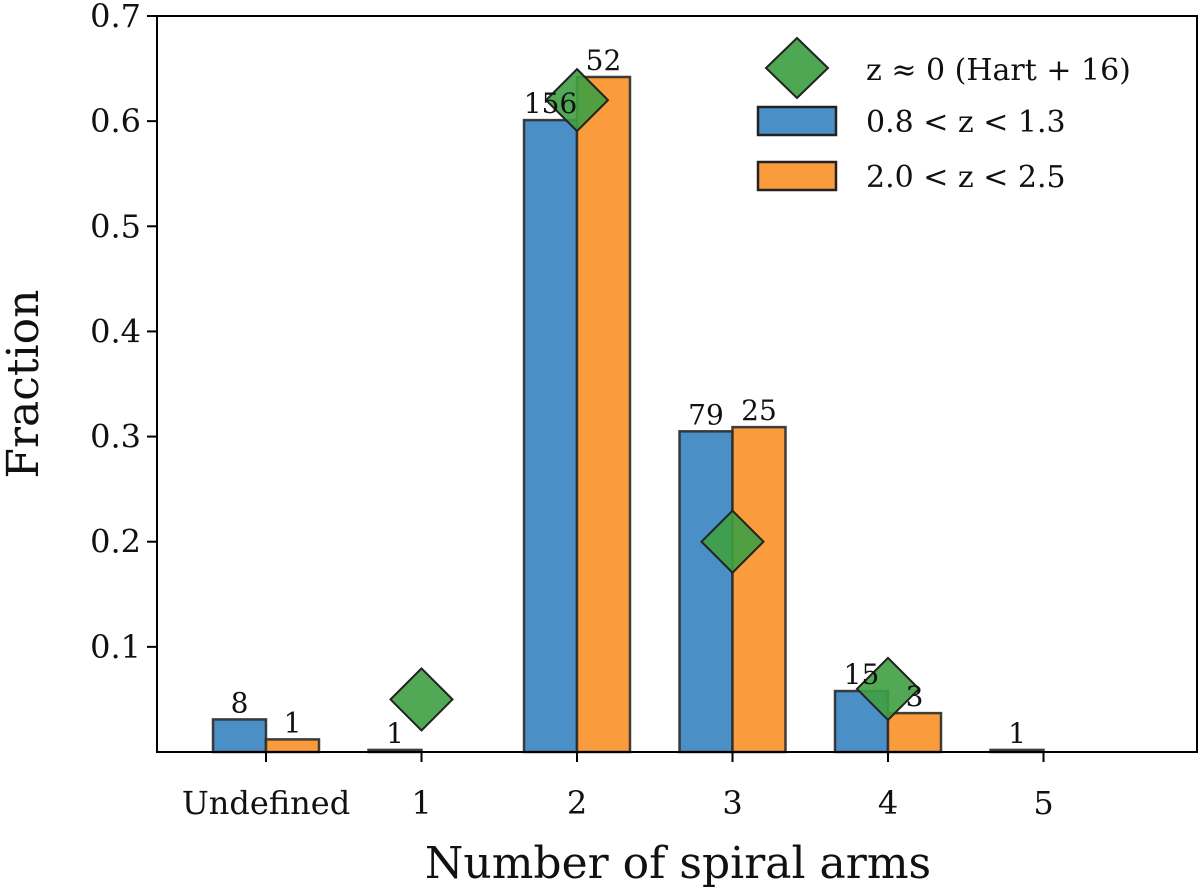 The height and width of the screenshot is (895, 1200). What do you see at coordinates (998, 70) in the screenshot?
I see `legend-label-reference: z ≈ 0 (Hart + 16)` at bounding box center [998, 70].